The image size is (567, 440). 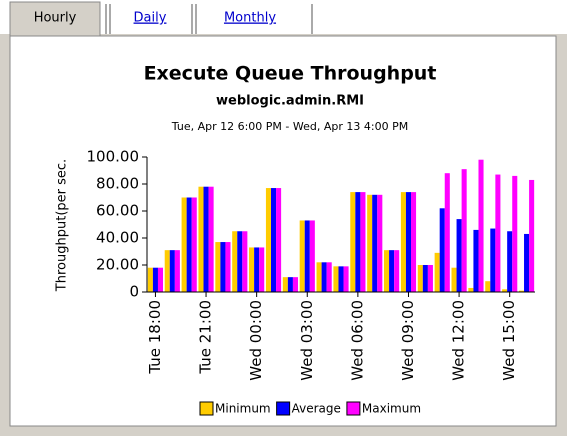 I want to click on x-tick-label: Tue 21:00, so click(x=206, y=337).